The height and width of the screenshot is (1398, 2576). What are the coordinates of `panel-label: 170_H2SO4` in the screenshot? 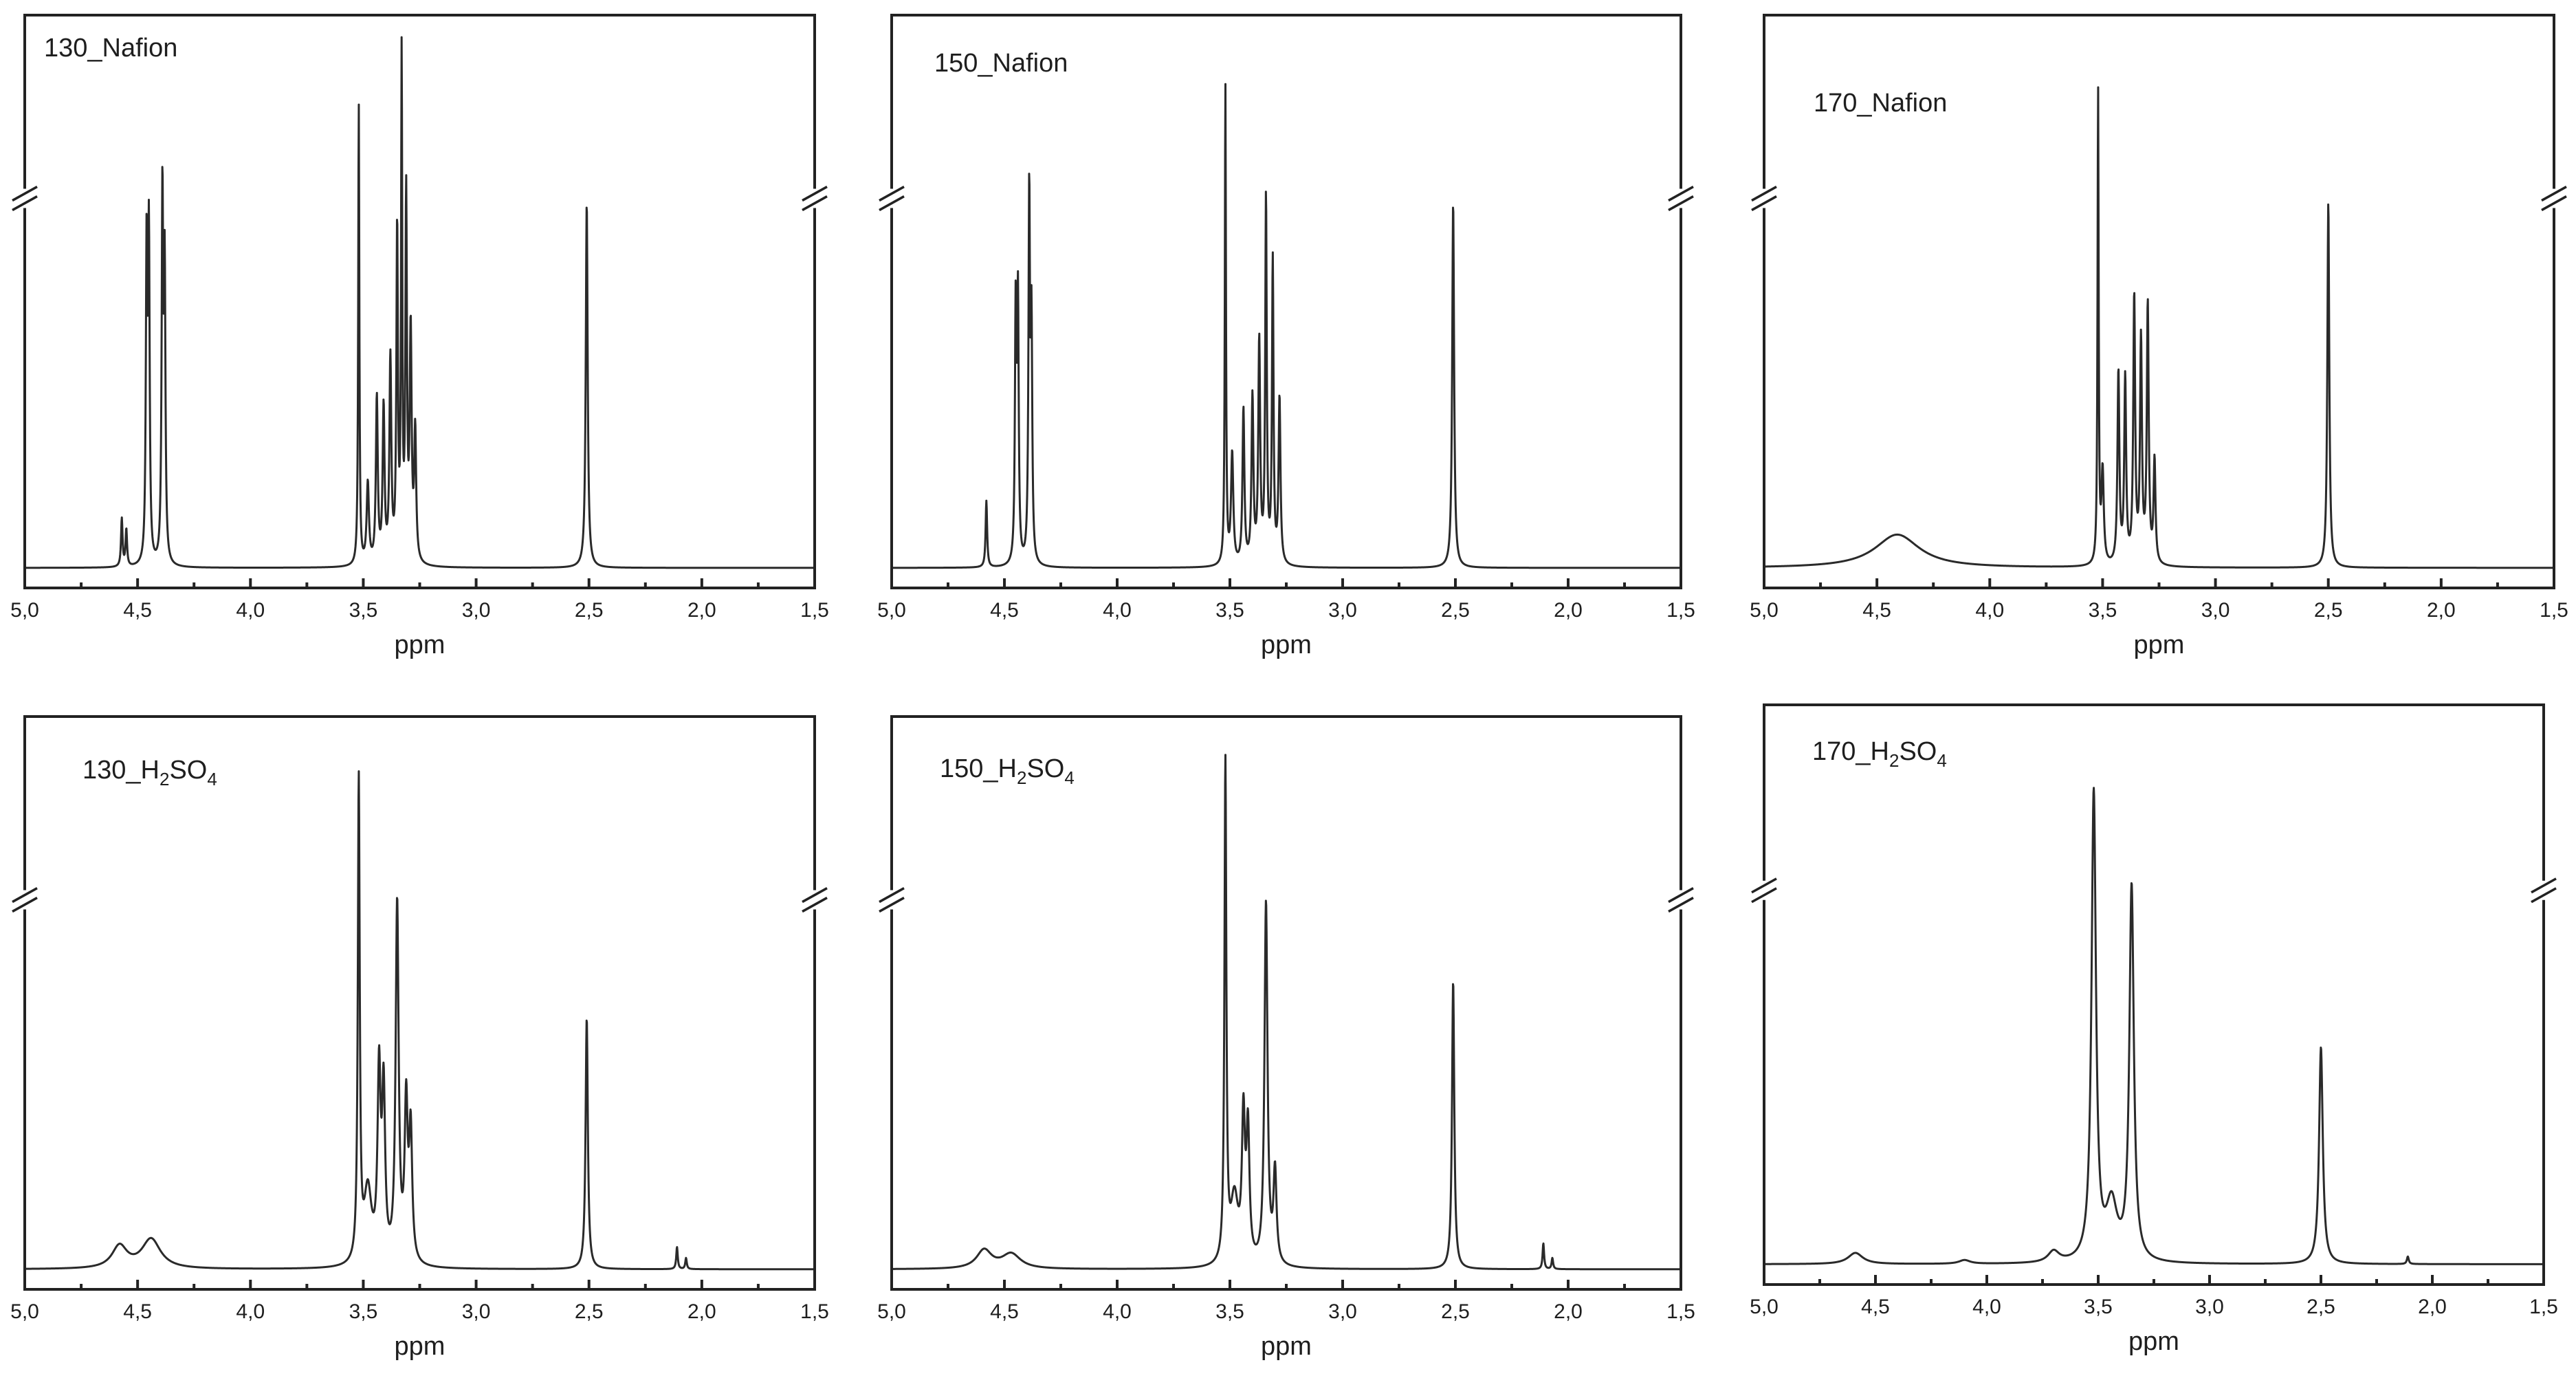 It's located at (1879, 754).